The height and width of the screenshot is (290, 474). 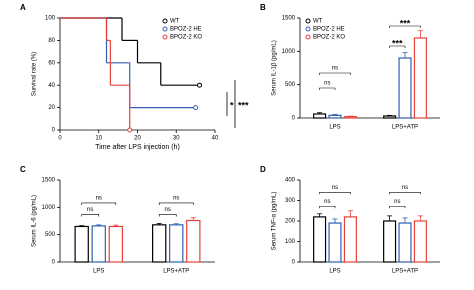 What do you see at coordinates (51, 86) in the screenshot?
I see `y-tick-label: 40` at bounding box center [51, 86].